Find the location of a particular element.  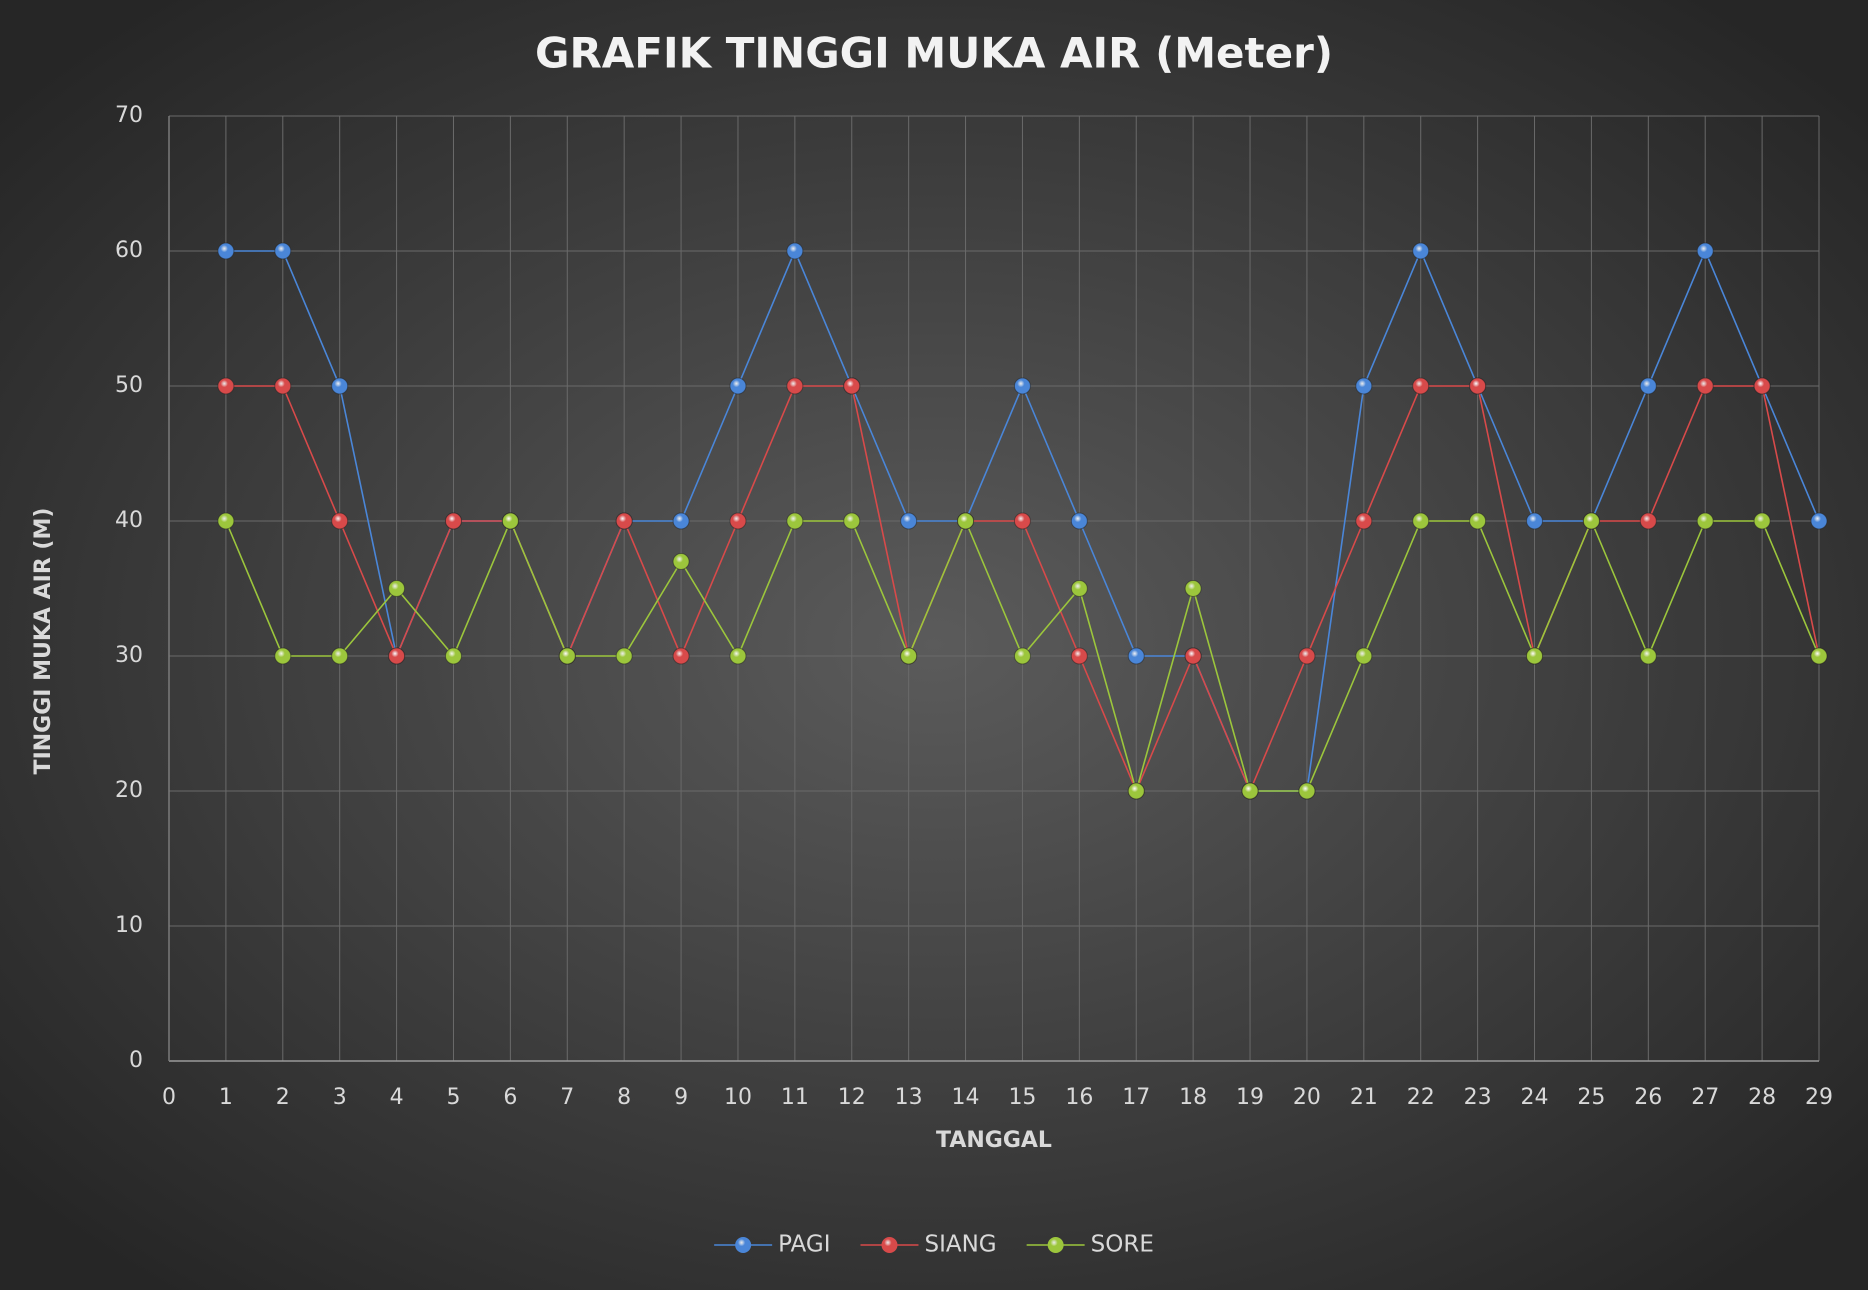

x-tick-label: 3 is located at coordinates (340, 1097).